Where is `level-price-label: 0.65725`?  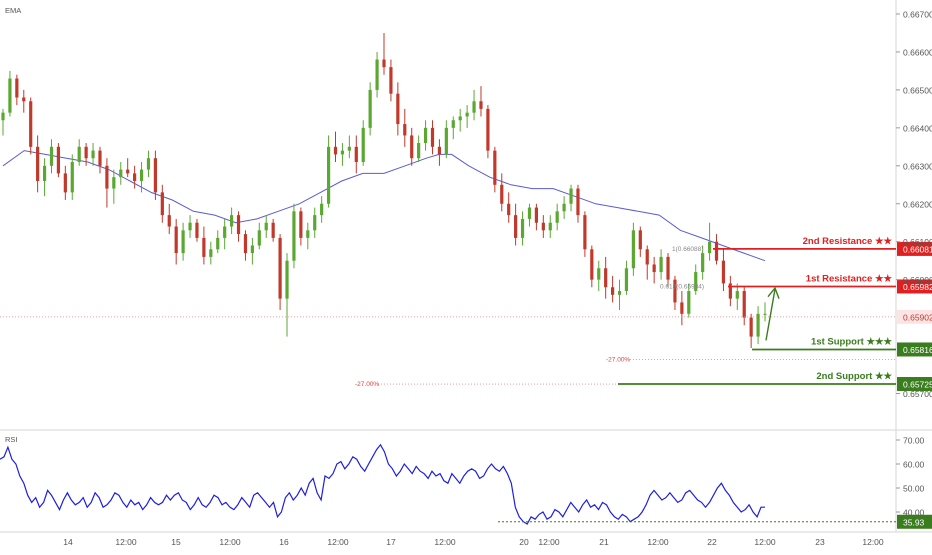 level-price-label: 0.65725 is located at coordinates (917, 385).